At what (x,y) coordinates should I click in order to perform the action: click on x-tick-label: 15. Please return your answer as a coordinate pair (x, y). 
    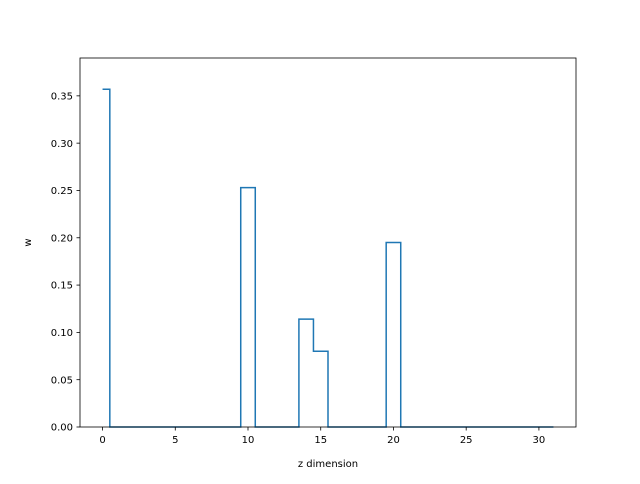
    Looking at the image, I should click on (320, 440).